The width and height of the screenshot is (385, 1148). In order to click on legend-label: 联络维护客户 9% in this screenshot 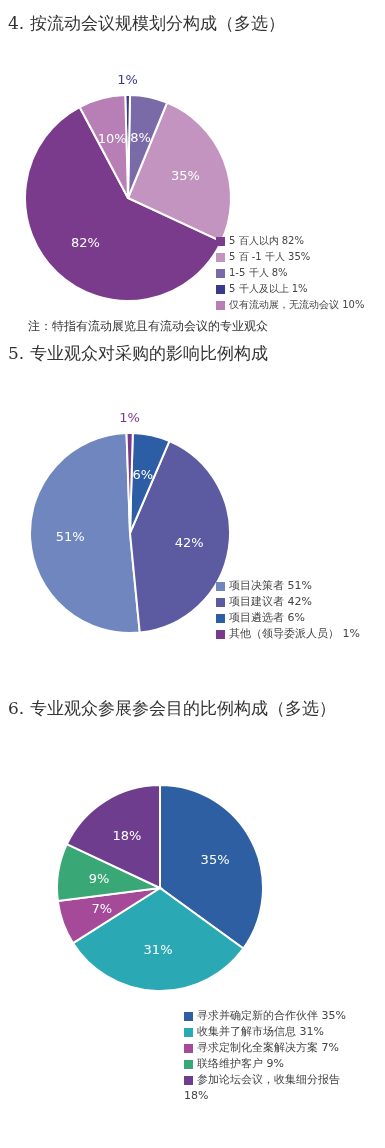, I will do `click(240, 1063)`.